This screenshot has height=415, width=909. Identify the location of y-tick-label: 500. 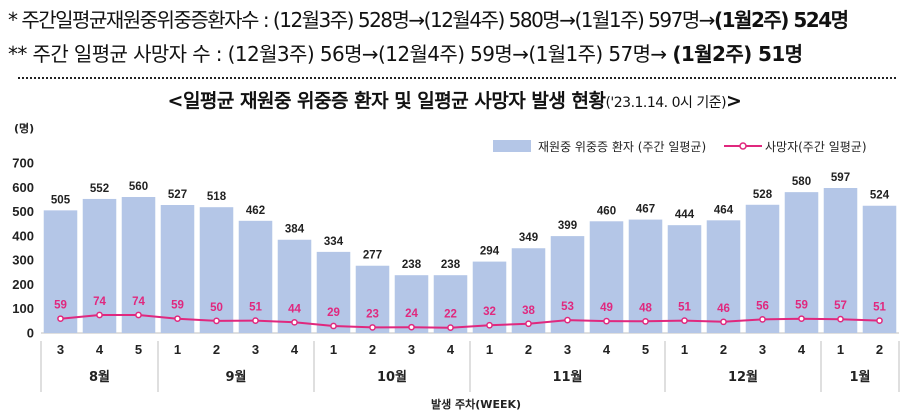
(23, 211).